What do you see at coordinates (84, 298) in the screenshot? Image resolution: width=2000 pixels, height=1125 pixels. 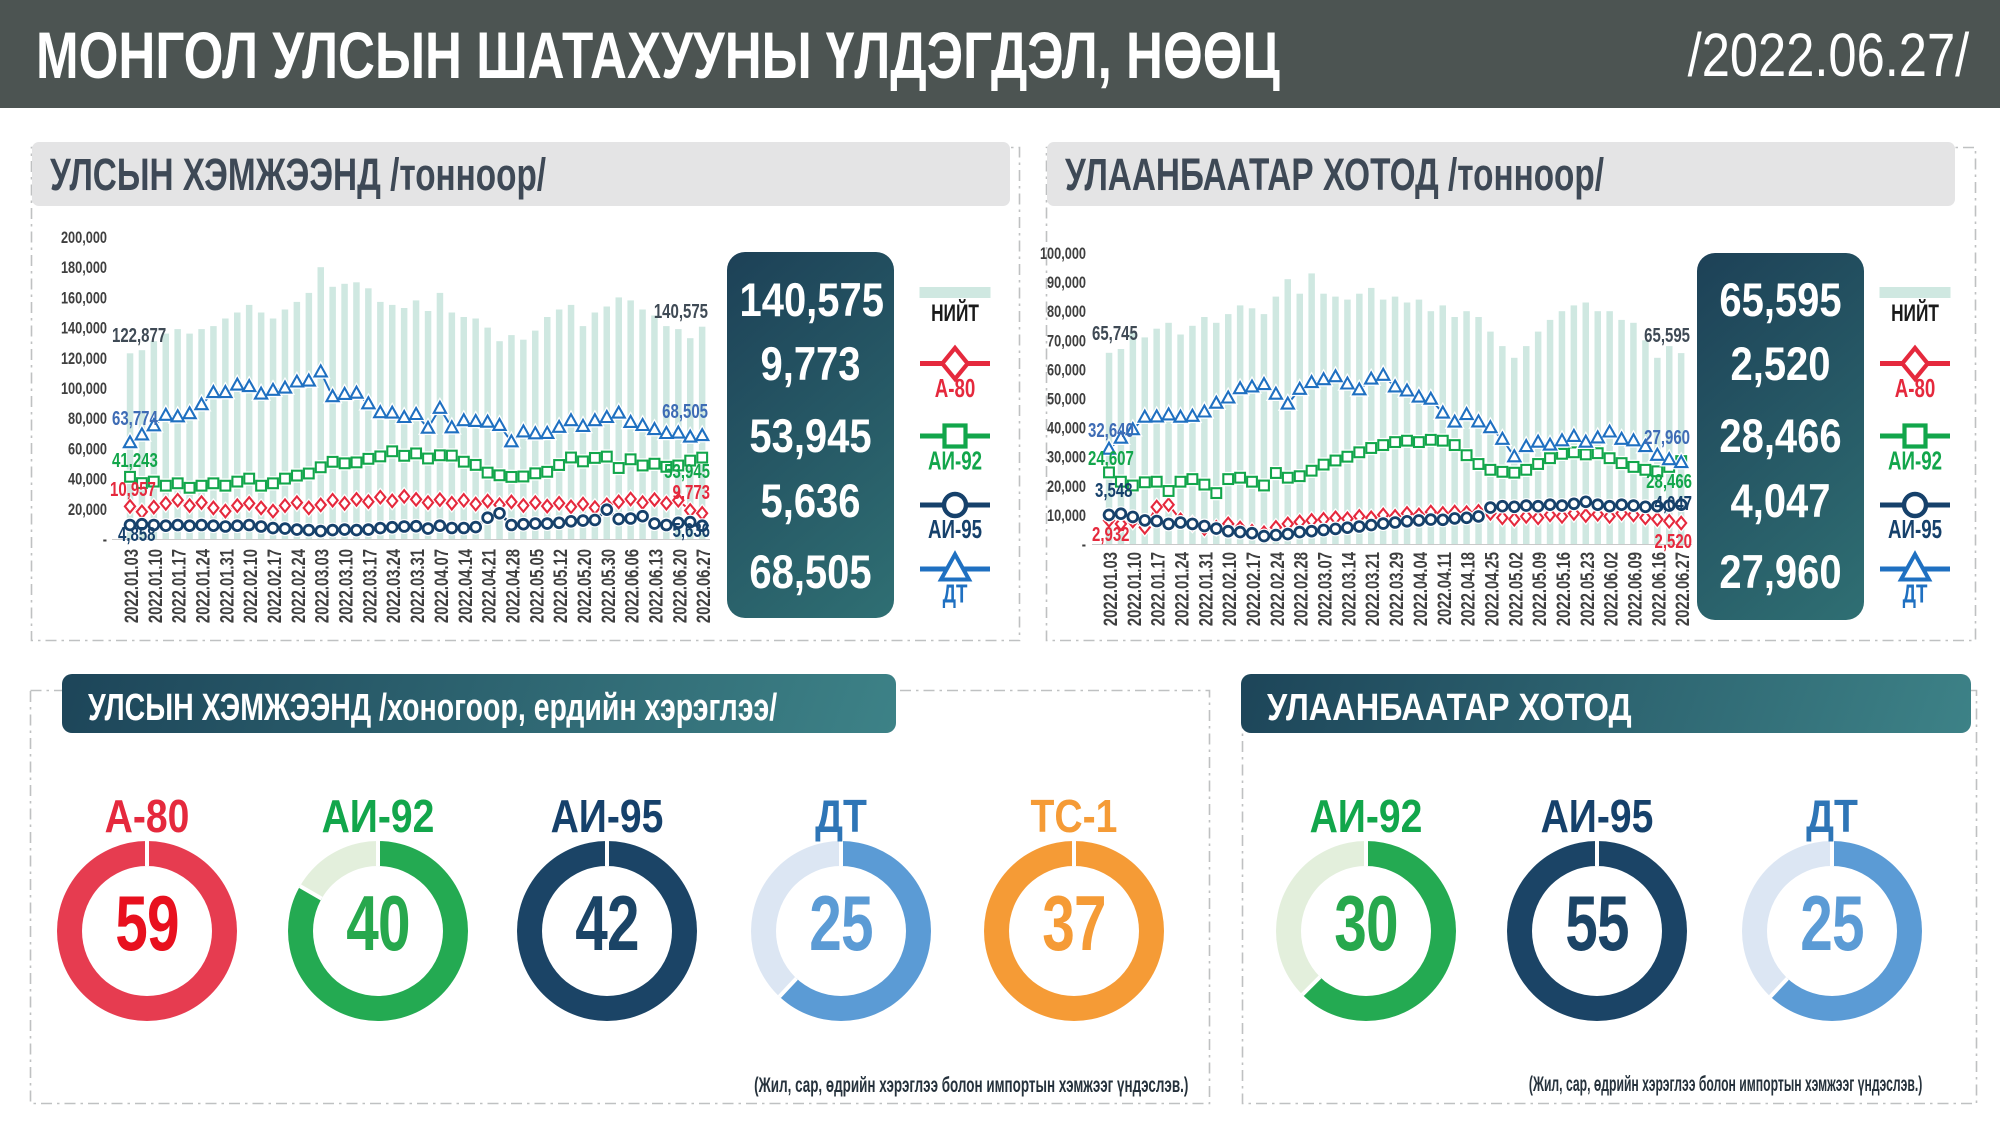 I see `svg-text: 160,000` at bounding box center [84, 298].